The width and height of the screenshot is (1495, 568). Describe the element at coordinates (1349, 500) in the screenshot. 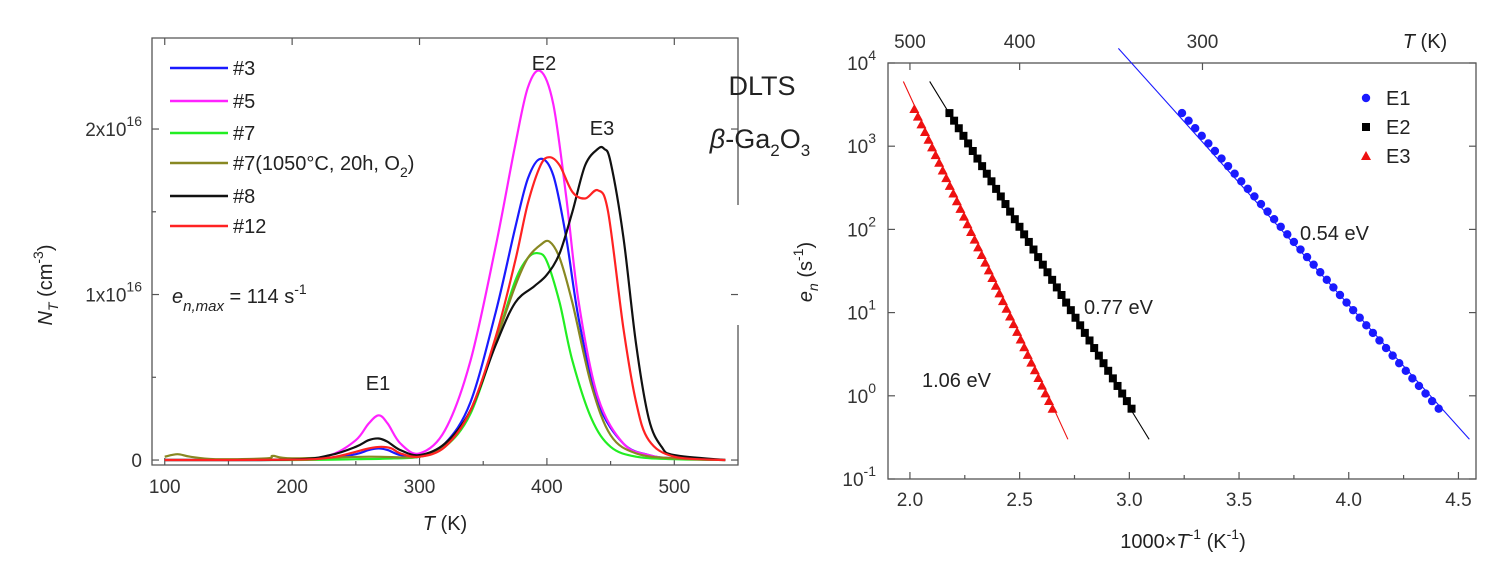

I see `right-x-tick-label: 4.0` at that location.